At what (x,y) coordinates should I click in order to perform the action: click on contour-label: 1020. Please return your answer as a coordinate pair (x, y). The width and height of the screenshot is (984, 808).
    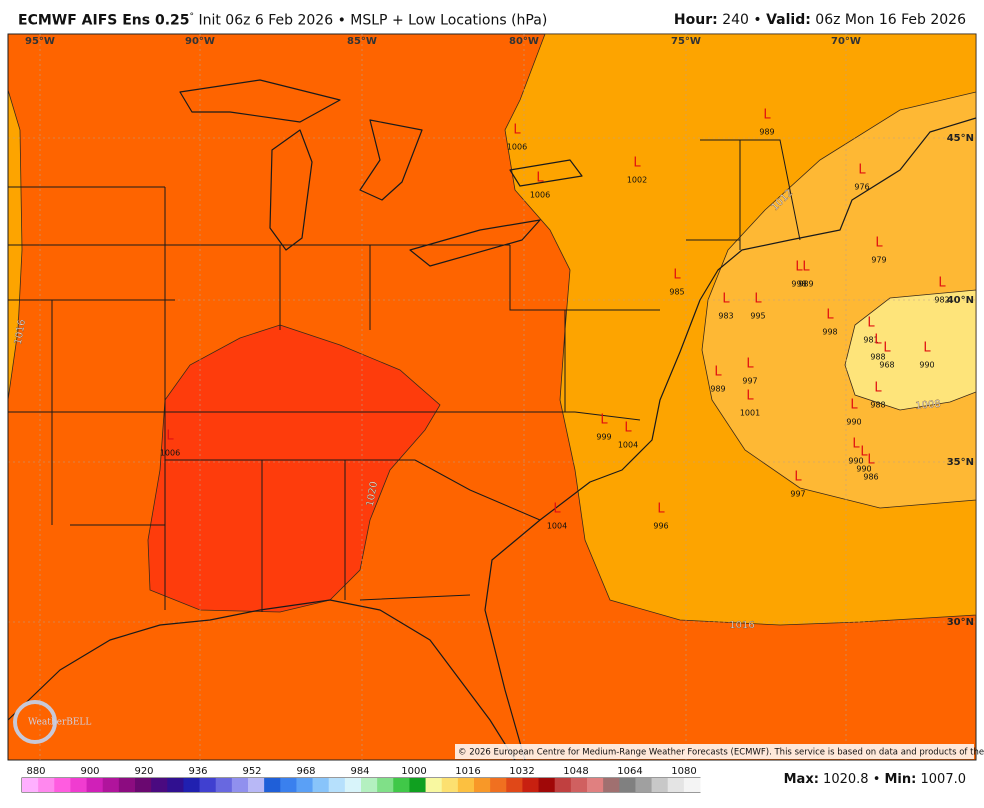
    Looking at the image, I should click on (372, 494).